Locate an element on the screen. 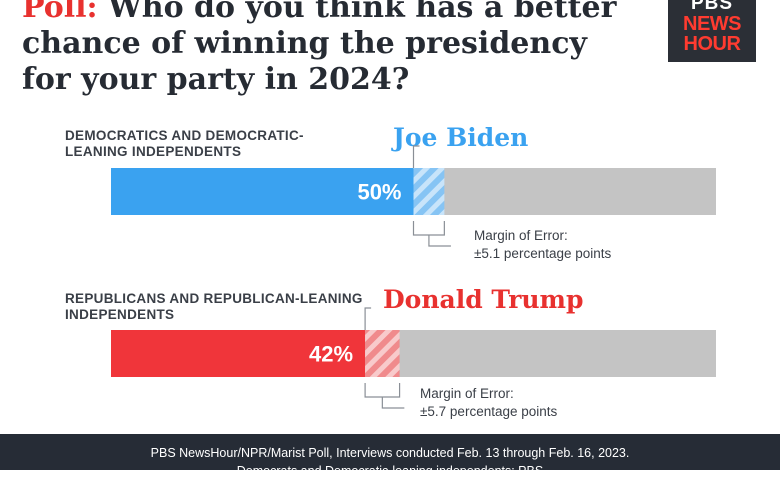 This screenshot has height=478, width=780. moe-band-upper-biden is located at coordinates (429, 191).